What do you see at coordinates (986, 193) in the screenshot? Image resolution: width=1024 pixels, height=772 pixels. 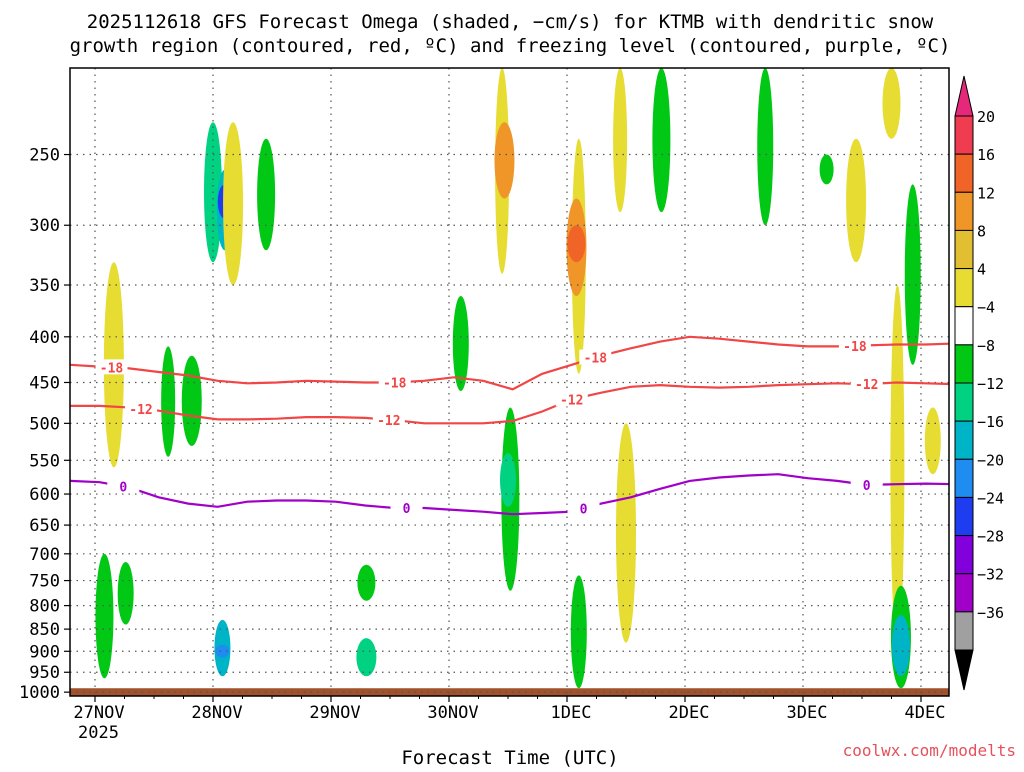 I see `colorbar-label-2: 12` at bounding box center [986, 193].